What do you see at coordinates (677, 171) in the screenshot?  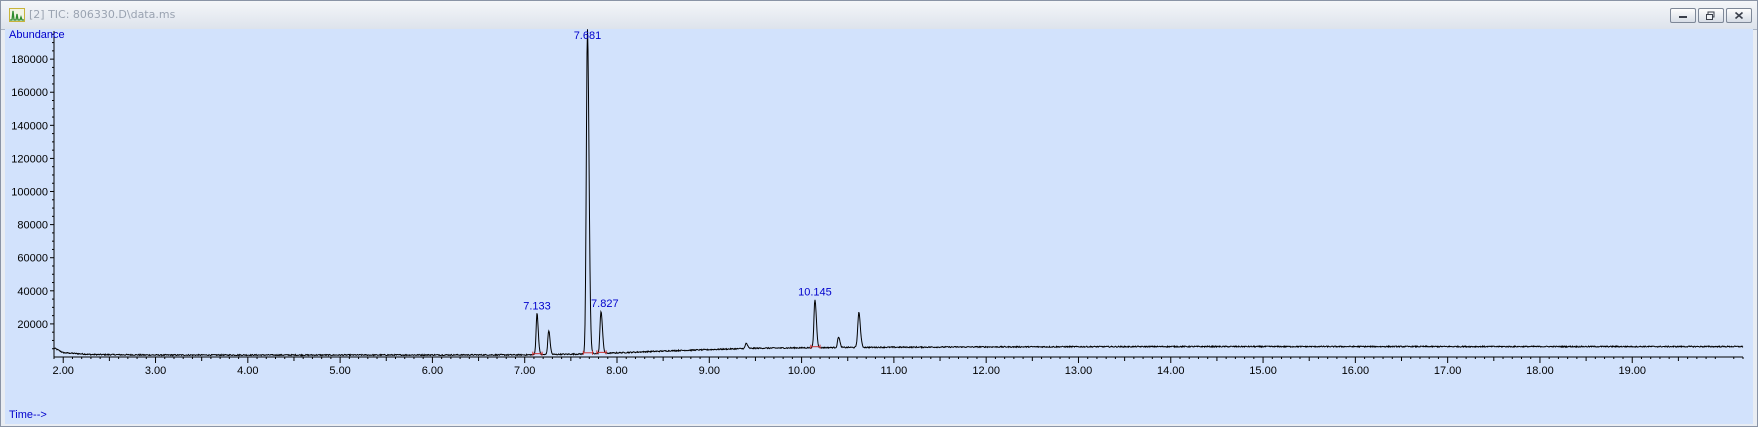 I see `peak-labels: 7.133 7.681 7.827 10.145` at bounding box center [677, 171].